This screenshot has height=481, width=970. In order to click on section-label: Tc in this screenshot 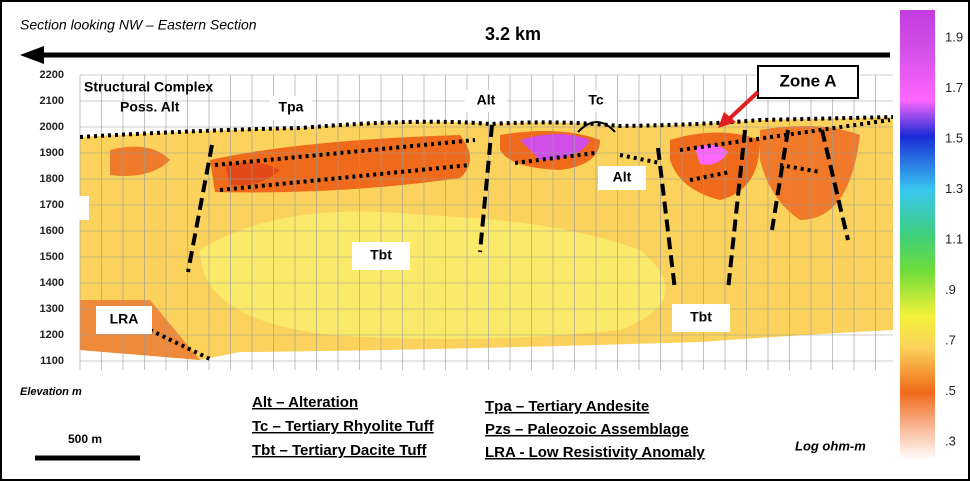, I will do `click(596, 100)`.